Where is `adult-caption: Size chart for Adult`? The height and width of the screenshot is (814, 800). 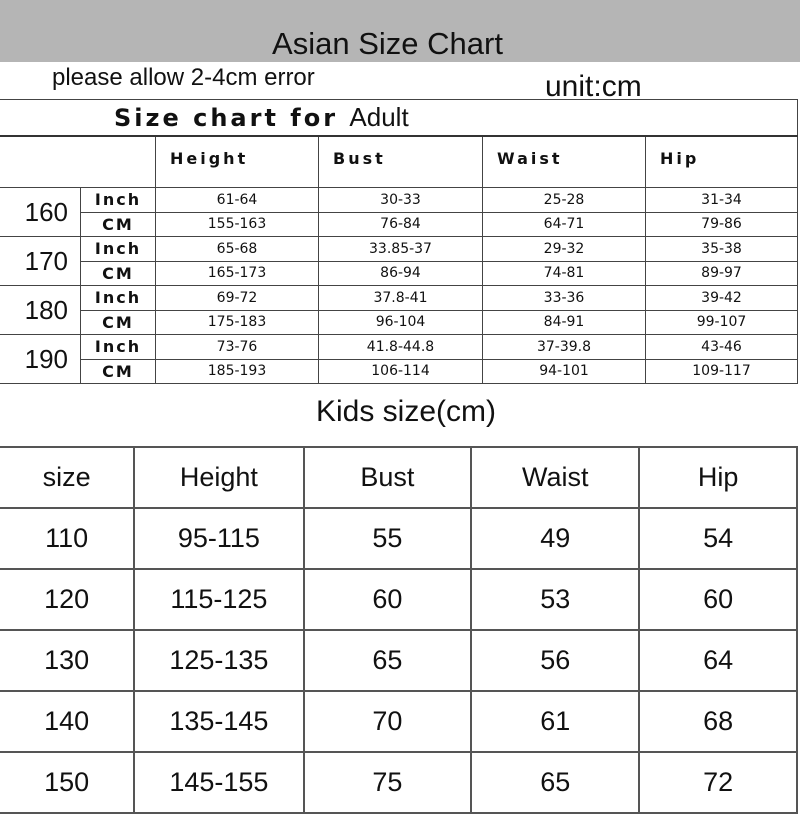 adult-caption: Size chart for Adult is located at coordinates (399, 118).